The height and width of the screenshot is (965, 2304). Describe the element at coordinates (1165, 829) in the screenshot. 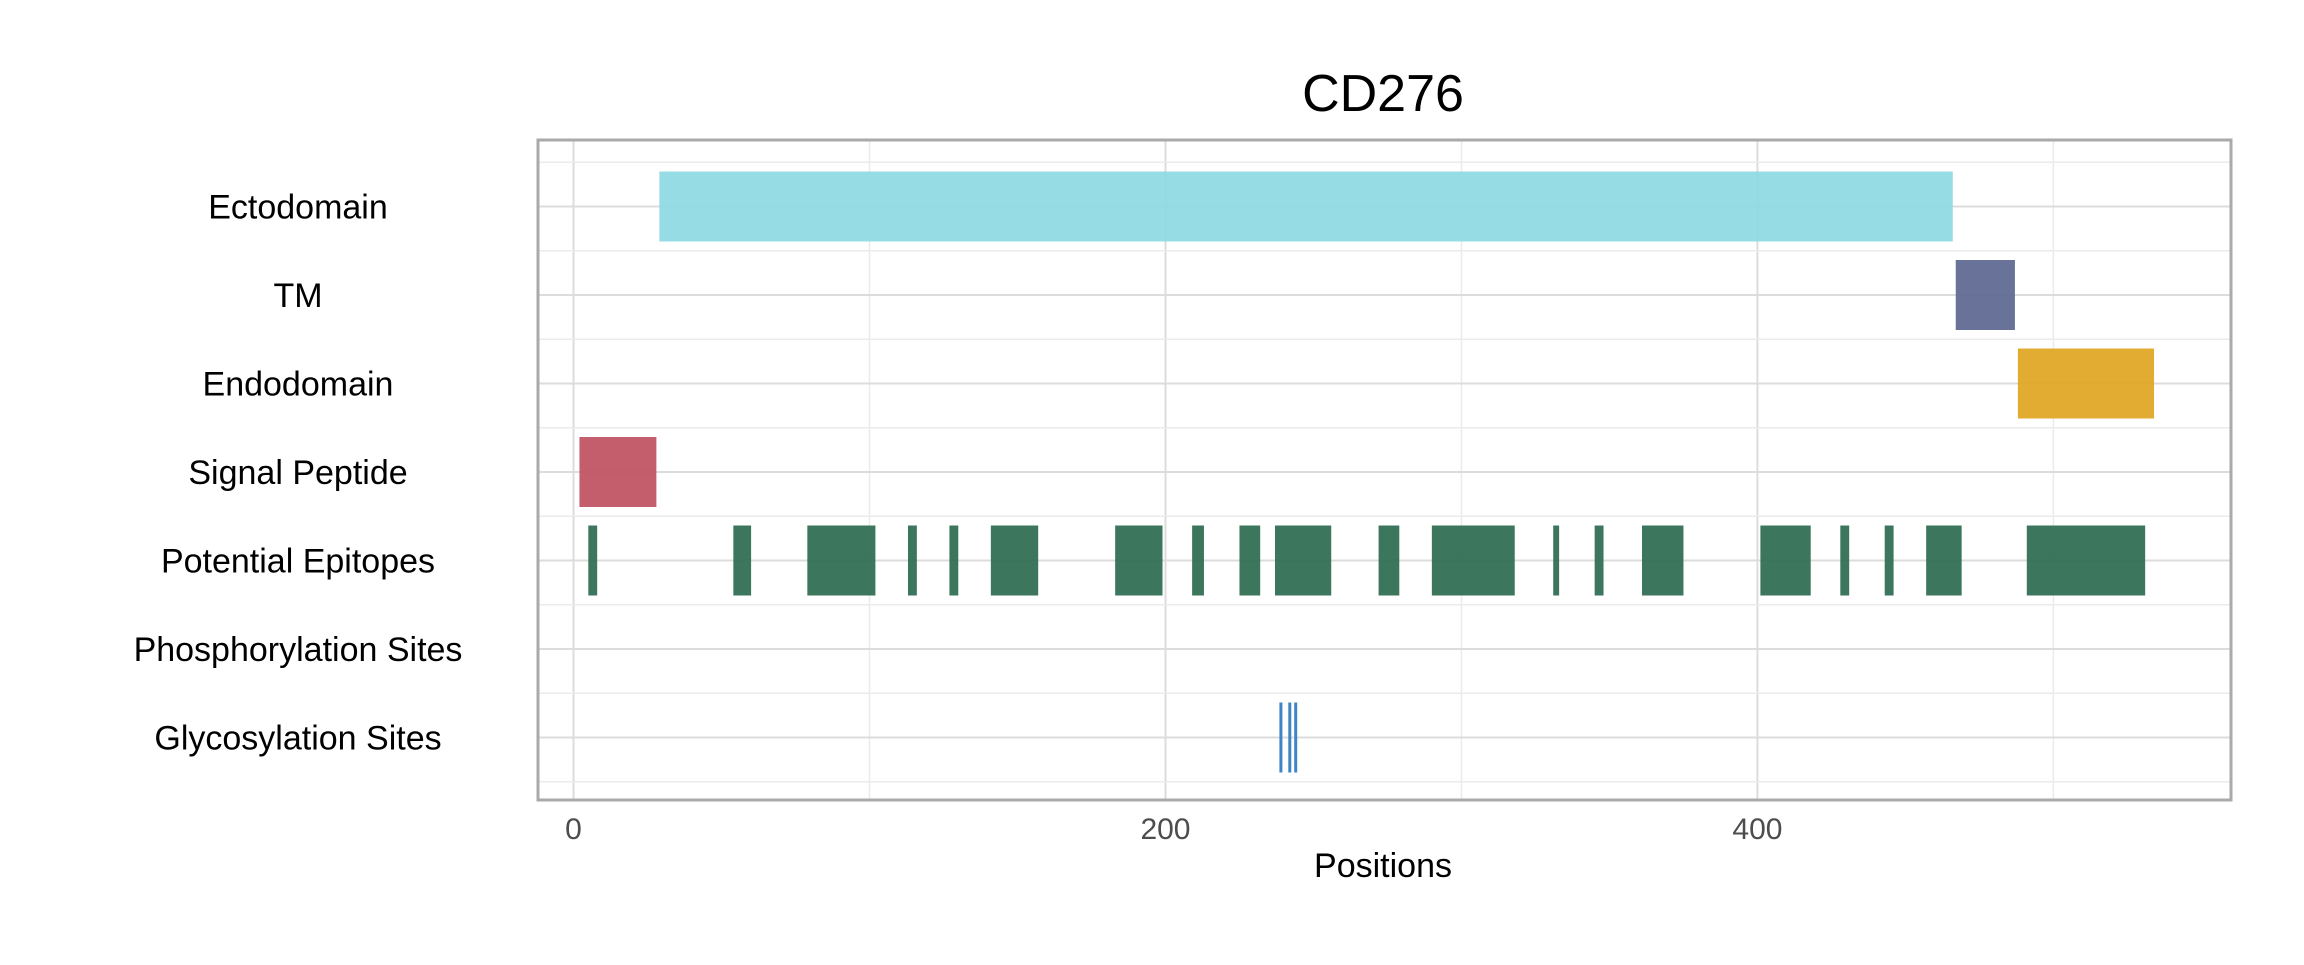

I see `x-tick-label: 200` at that location.